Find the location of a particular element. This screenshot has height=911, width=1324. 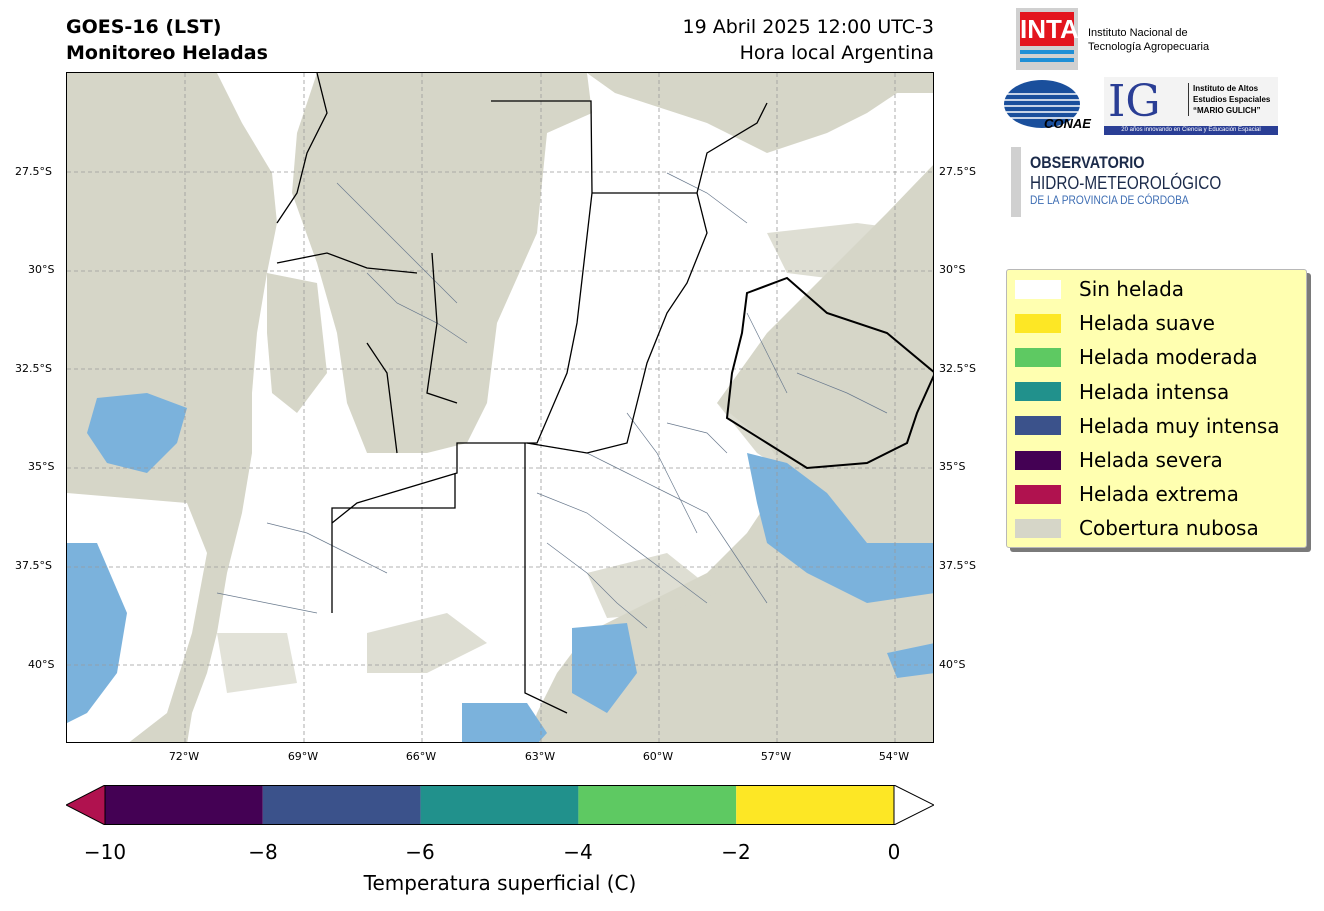

legend-label: Helada muy intensa is located at coordinates (1179, 425).